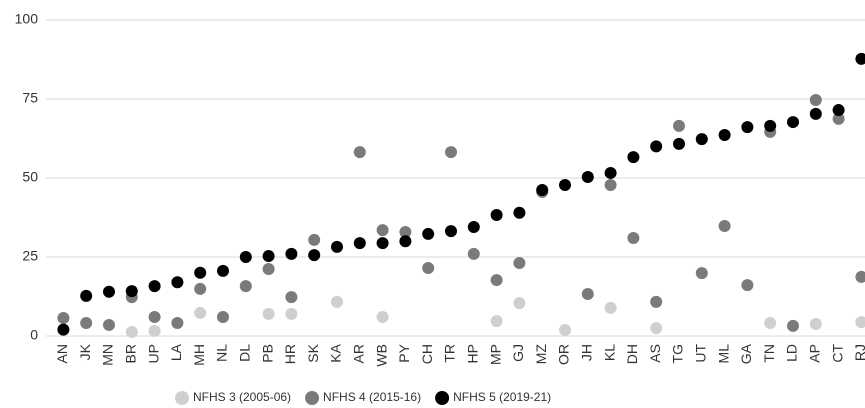  What do you see at coordinates (108, 355) in the screenshot?
I see `x-tick-label: MN` at bounding box center [108, 355].